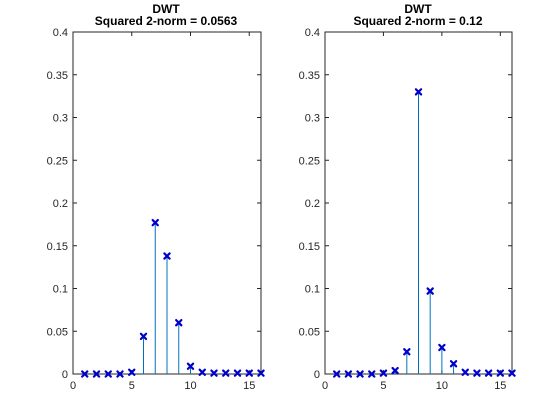 The width and height of the screenshot is (560, 420). I want to click on chart-right-ytick-label: 0.3, so click(312, 119).